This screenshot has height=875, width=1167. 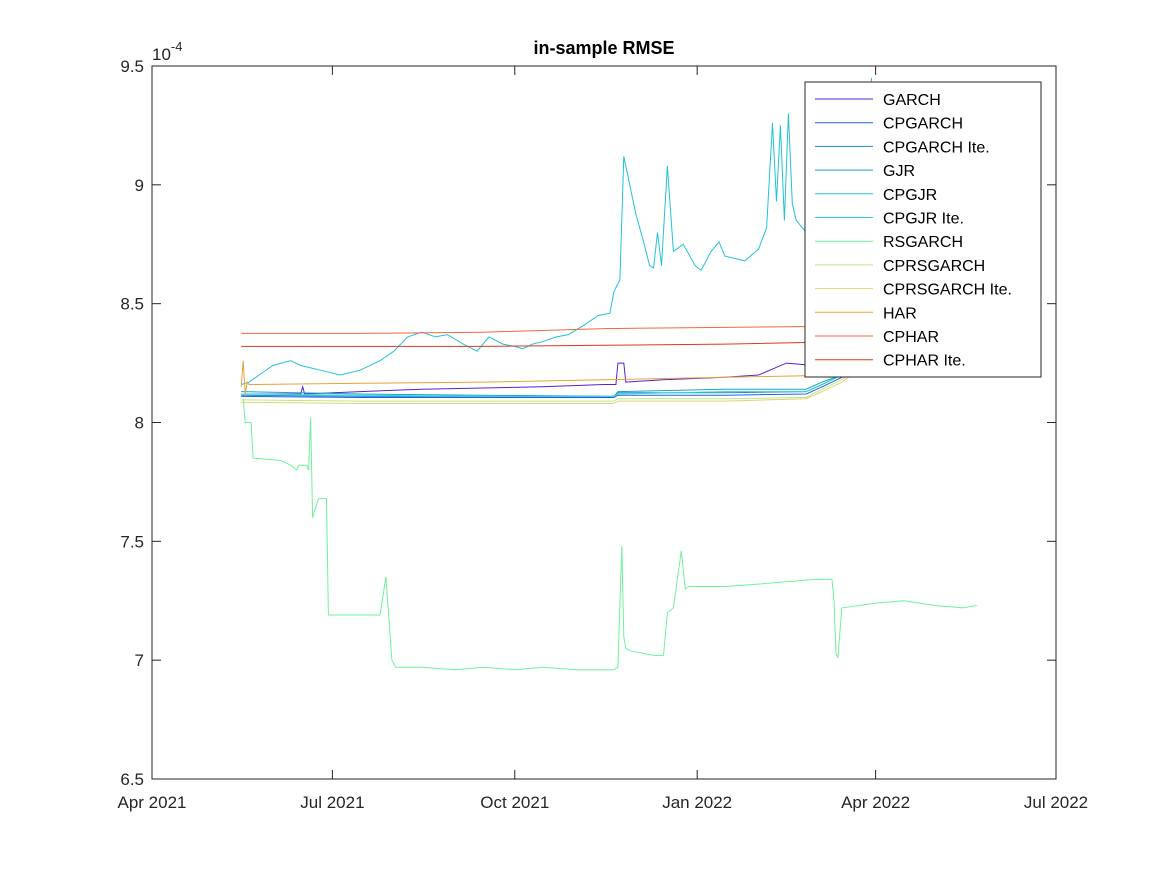 I want to click on y-tick-label-0: 6.5, so click(x=132, y=779).